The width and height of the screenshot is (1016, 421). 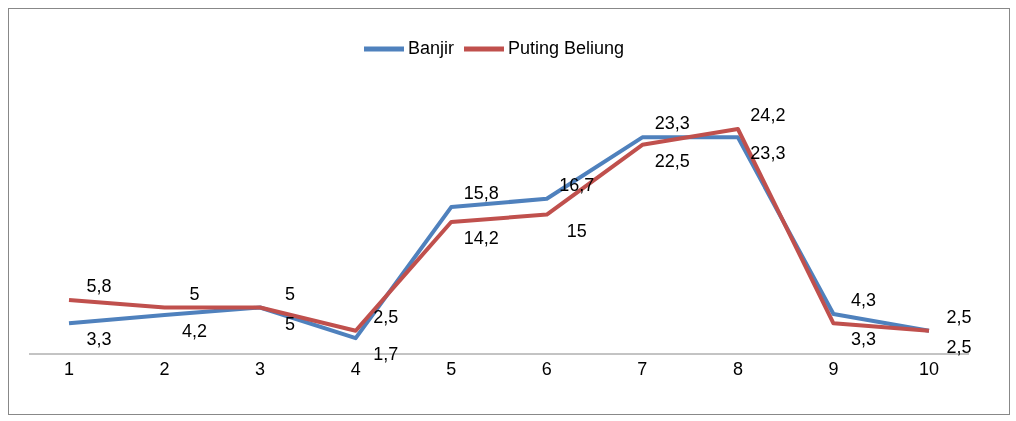 What do you see at coordinates (386, 354) in the screenshot?
I see `data-label: 1,7` at bounding box center [386, 354].